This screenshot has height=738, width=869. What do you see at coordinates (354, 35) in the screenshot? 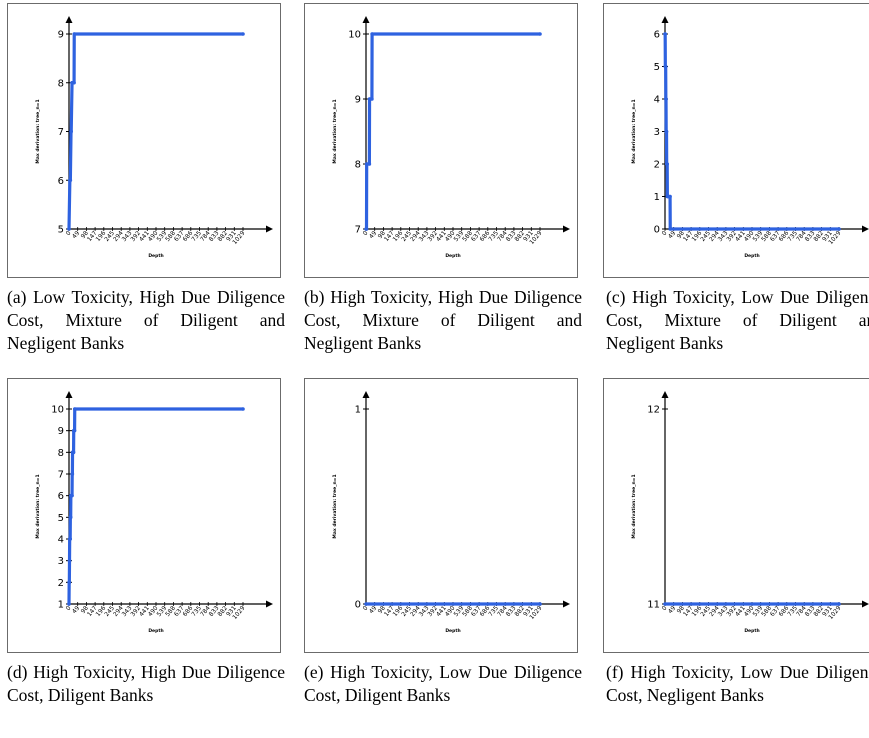
I see `y-tick-label: 10` at bounding box center [354, 35].